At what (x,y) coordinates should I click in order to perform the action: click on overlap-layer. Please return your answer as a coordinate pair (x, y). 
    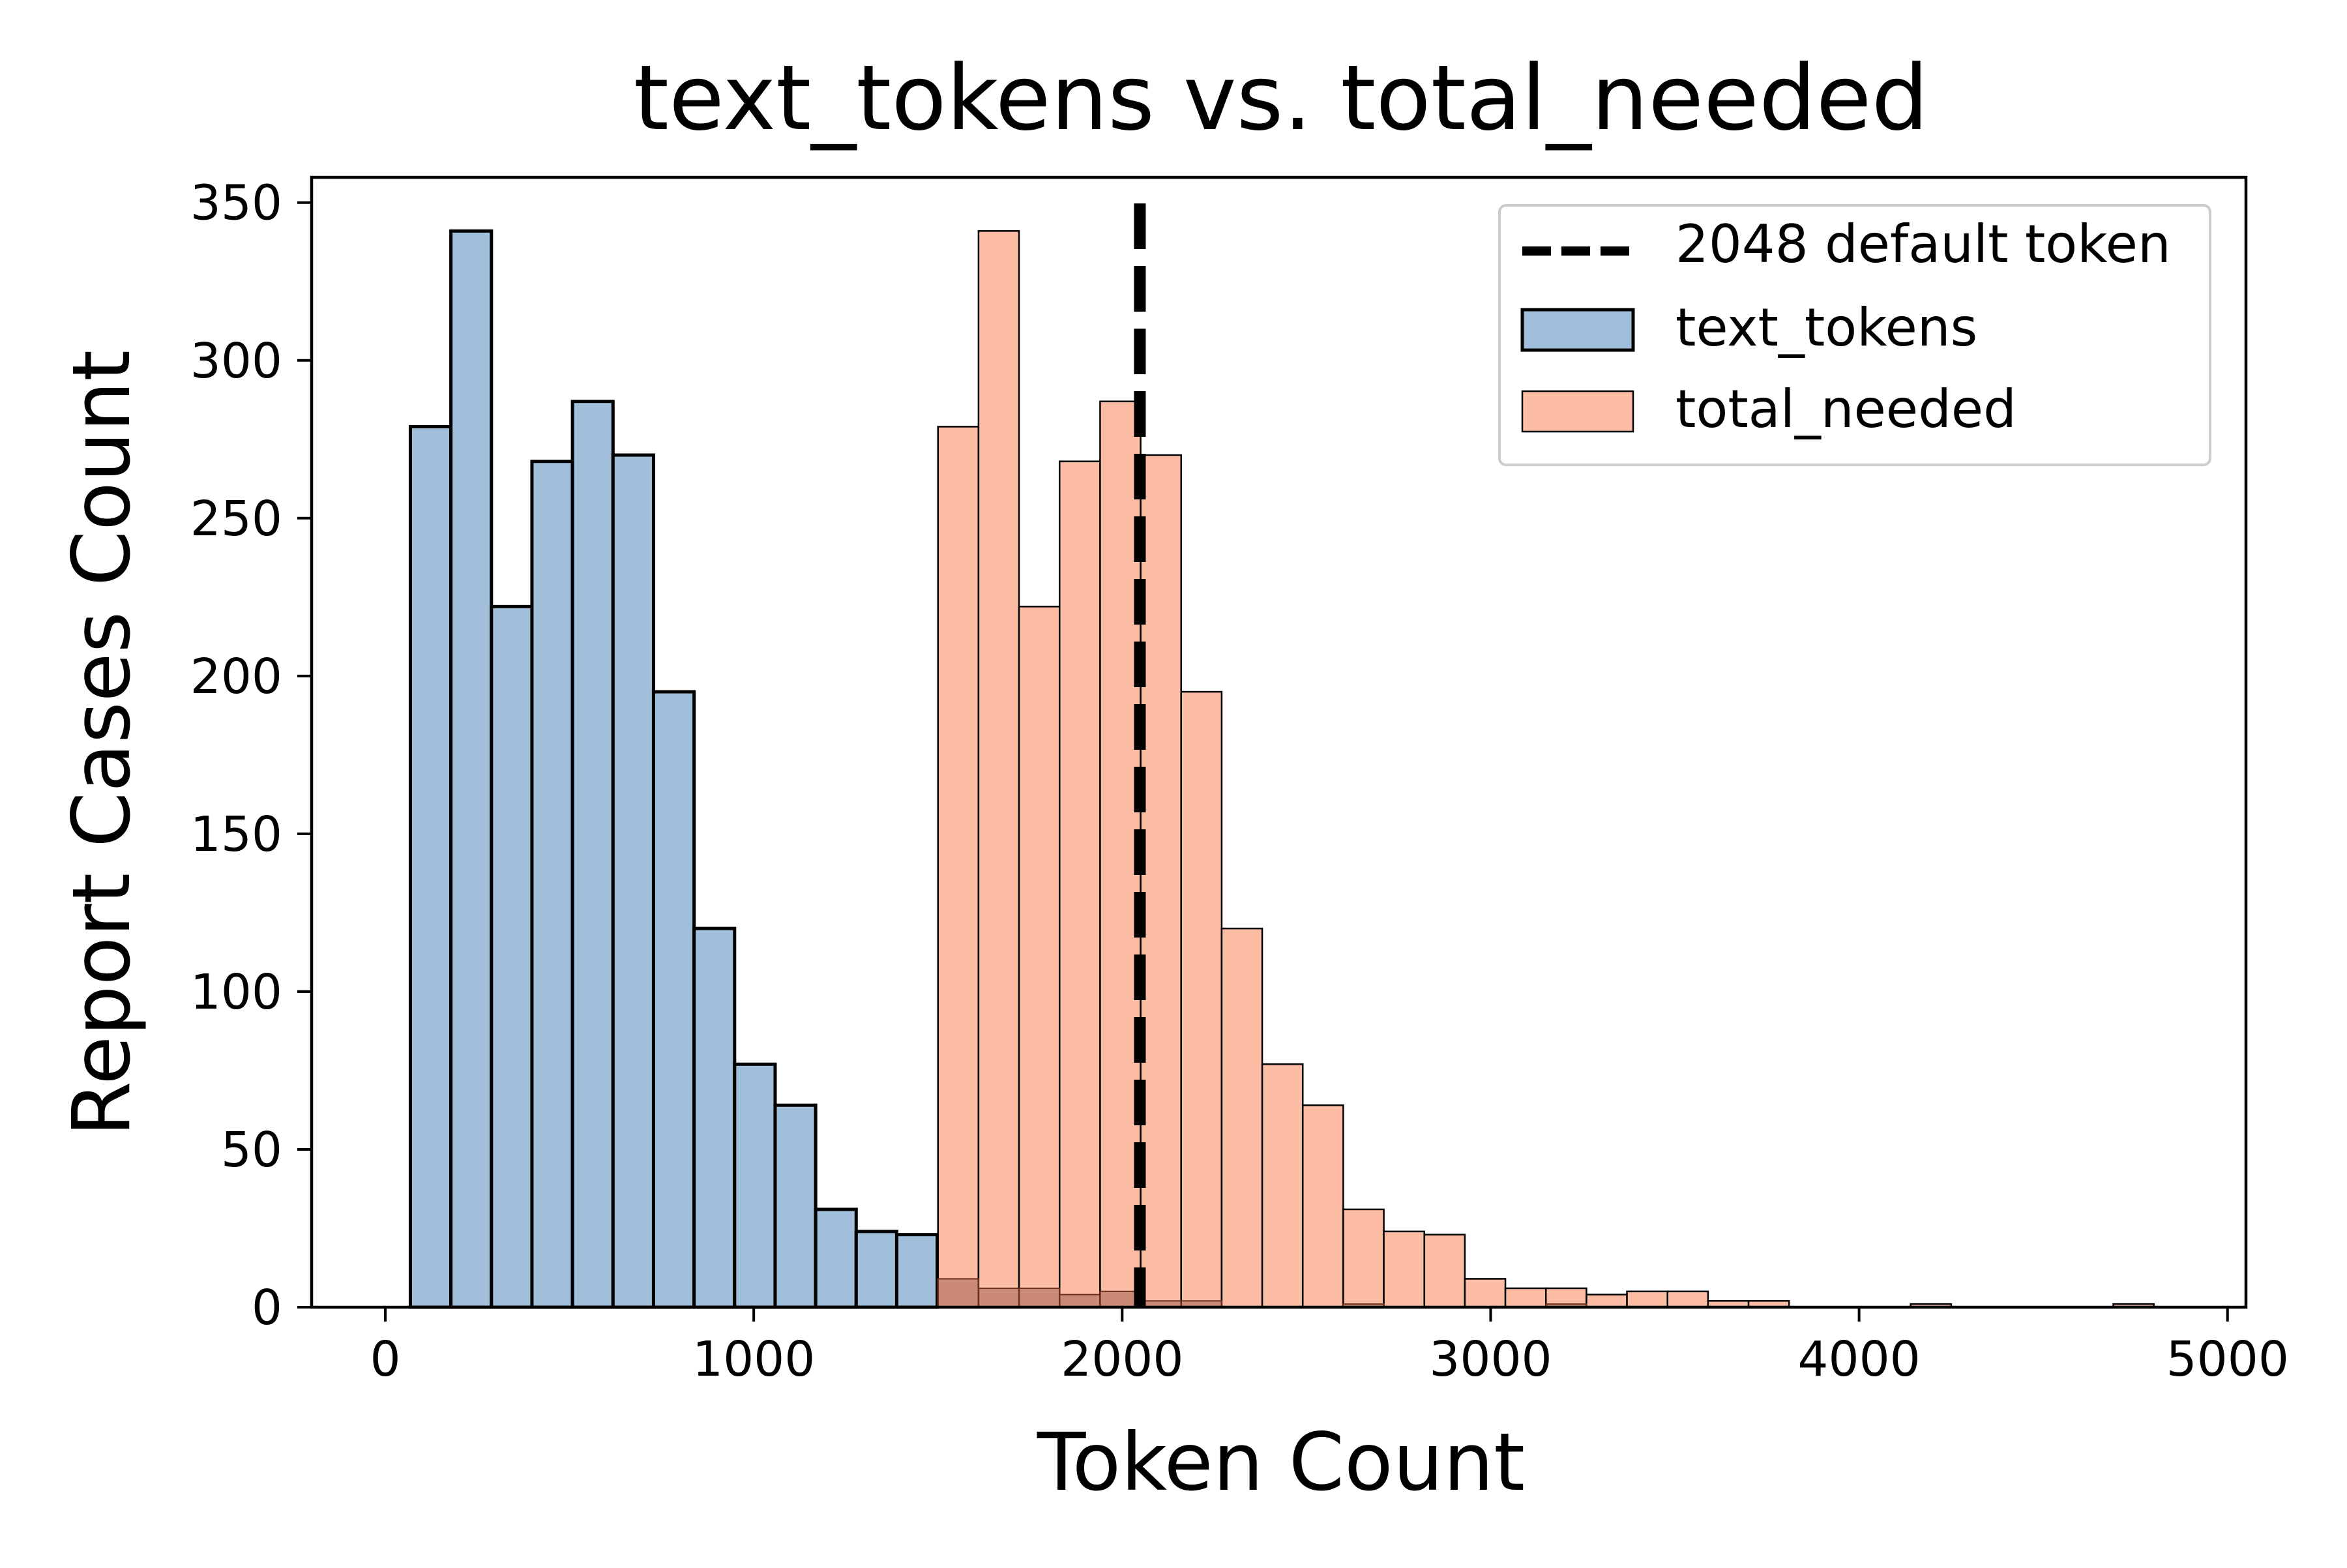
    Looking at the image, I should click on (1262, 1294).